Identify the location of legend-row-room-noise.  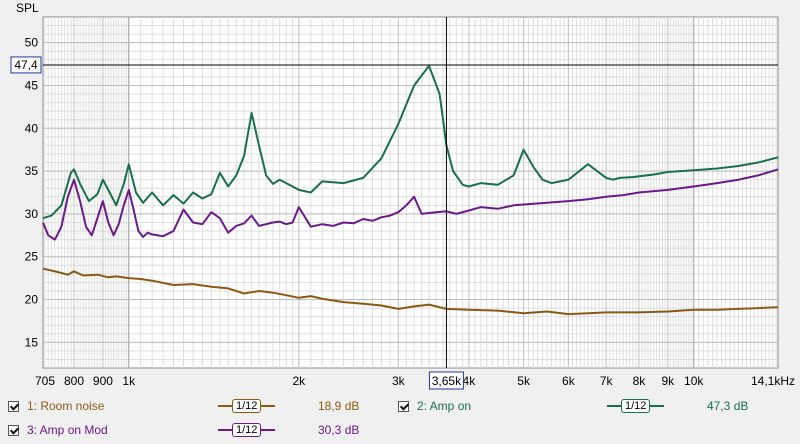
(13, 406).